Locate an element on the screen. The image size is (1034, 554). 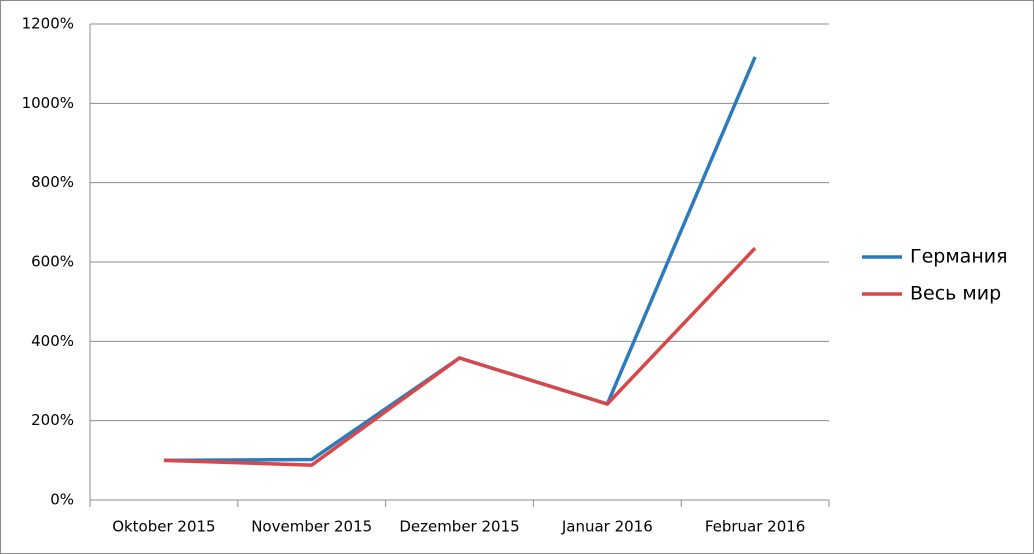
x-tick-label: Februar 2016 is located at coordinates (755, 527).